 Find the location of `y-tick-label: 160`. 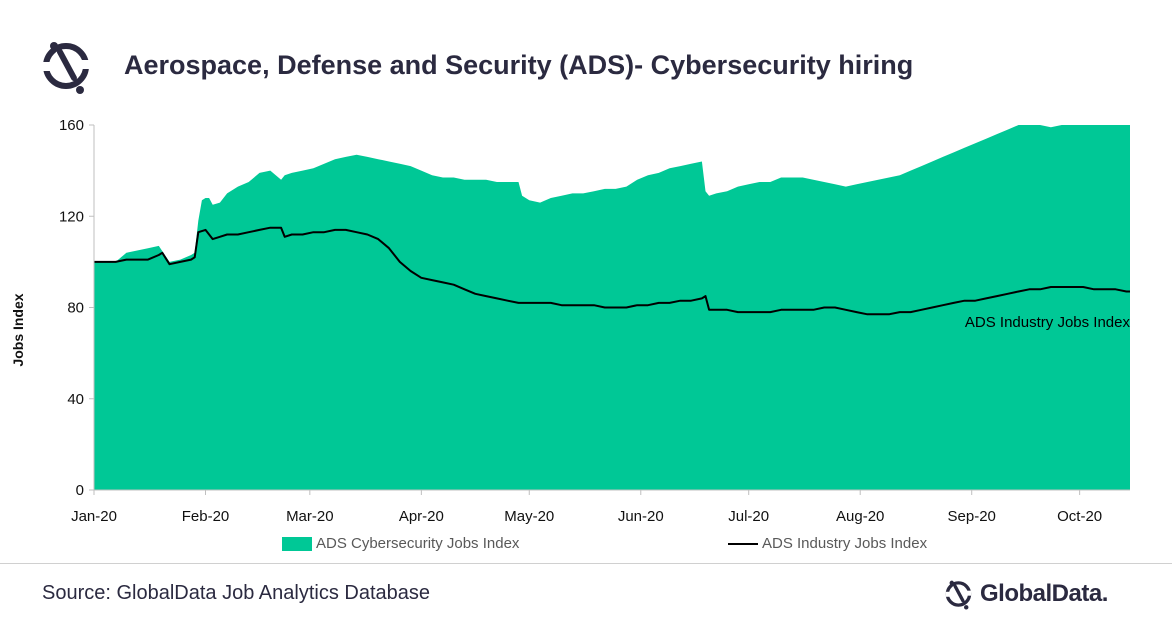

y-tick-label: 160 is located at coordinates (71, 125).